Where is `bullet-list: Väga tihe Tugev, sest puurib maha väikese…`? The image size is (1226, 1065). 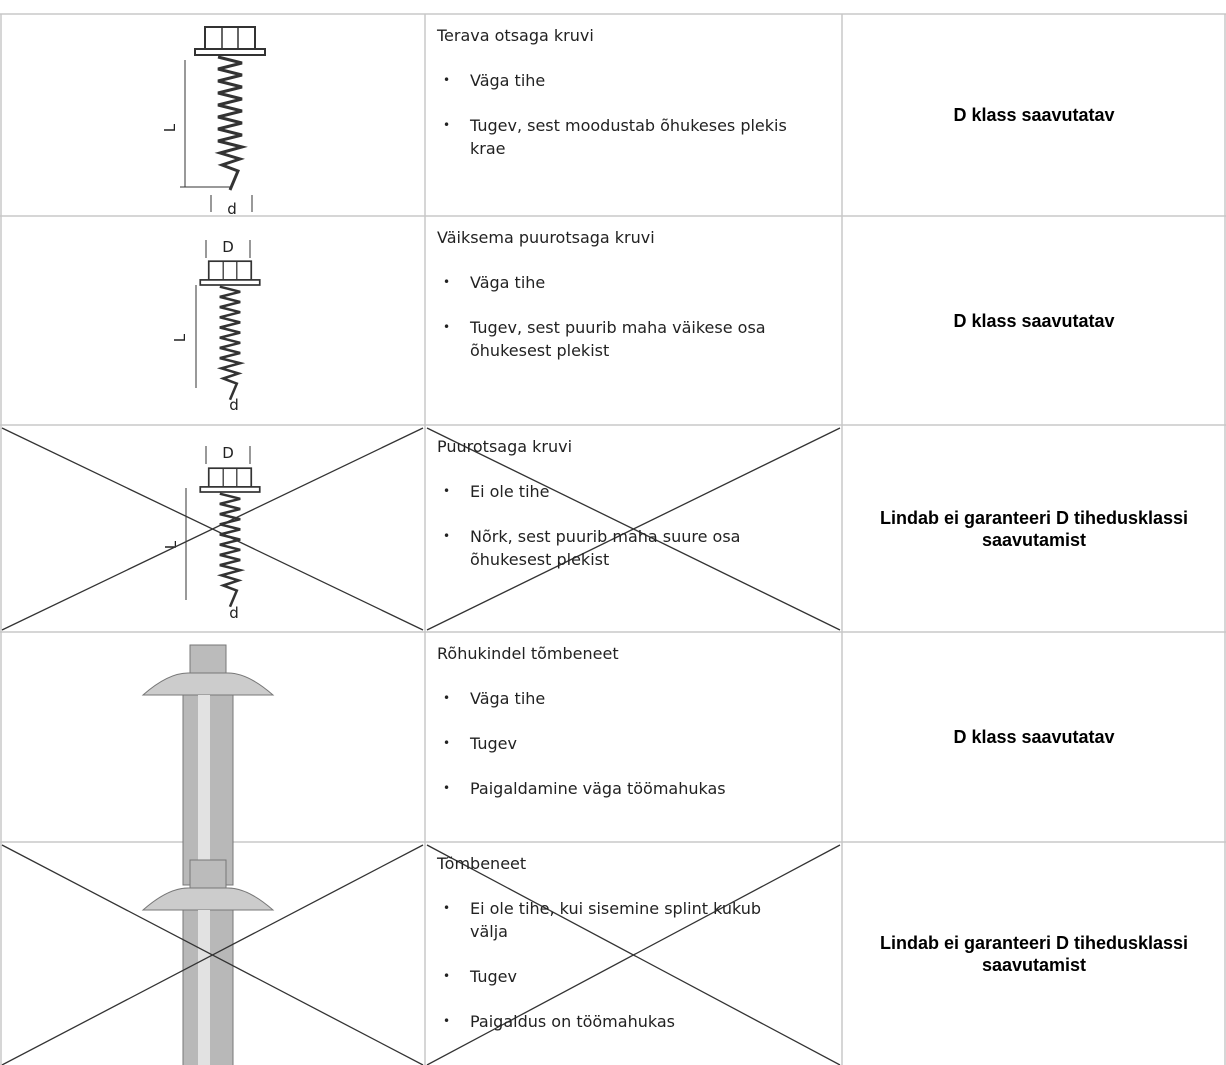
bullet-list: Väga tihe Tugev, sest puurib maha väikese… is located at coordinates (639, 316).